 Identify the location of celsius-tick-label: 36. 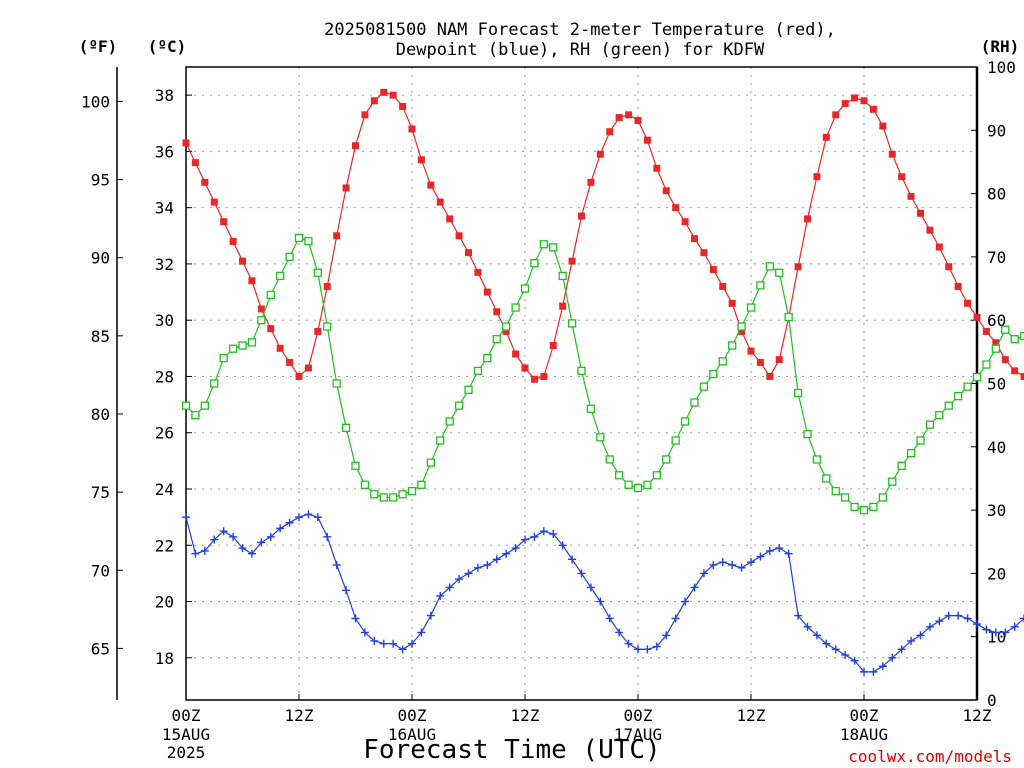
(164, 151).